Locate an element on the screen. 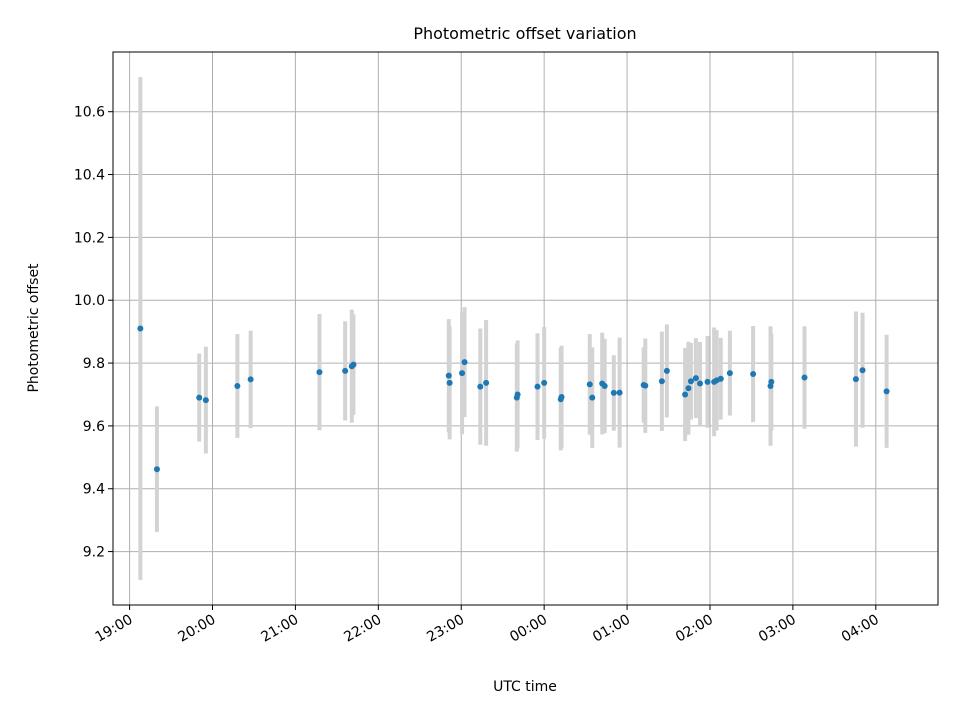 Image resolution: width=960 pixels, height=720 pixels. x-tick-label: 04:00 is located at coordinates (860, 629).